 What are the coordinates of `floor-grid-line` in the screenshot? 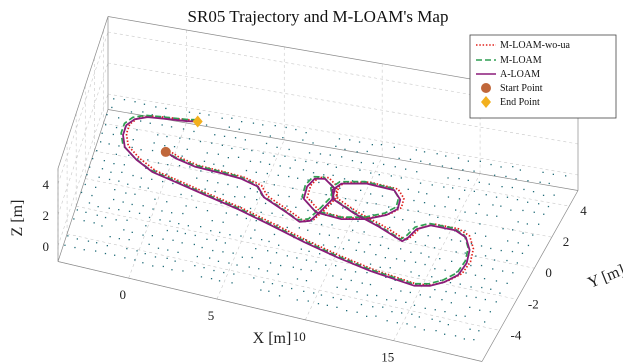 It's located at (437, 257).